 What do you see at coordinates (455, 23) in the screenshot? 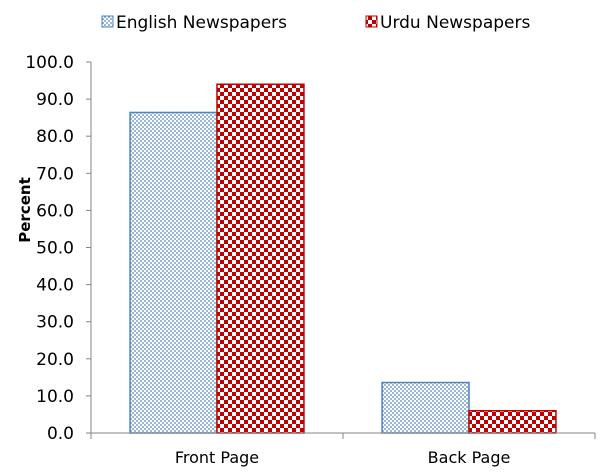
I see `legend-label-urdu: Urdu Newspapers` at bounding box center [455, 23].